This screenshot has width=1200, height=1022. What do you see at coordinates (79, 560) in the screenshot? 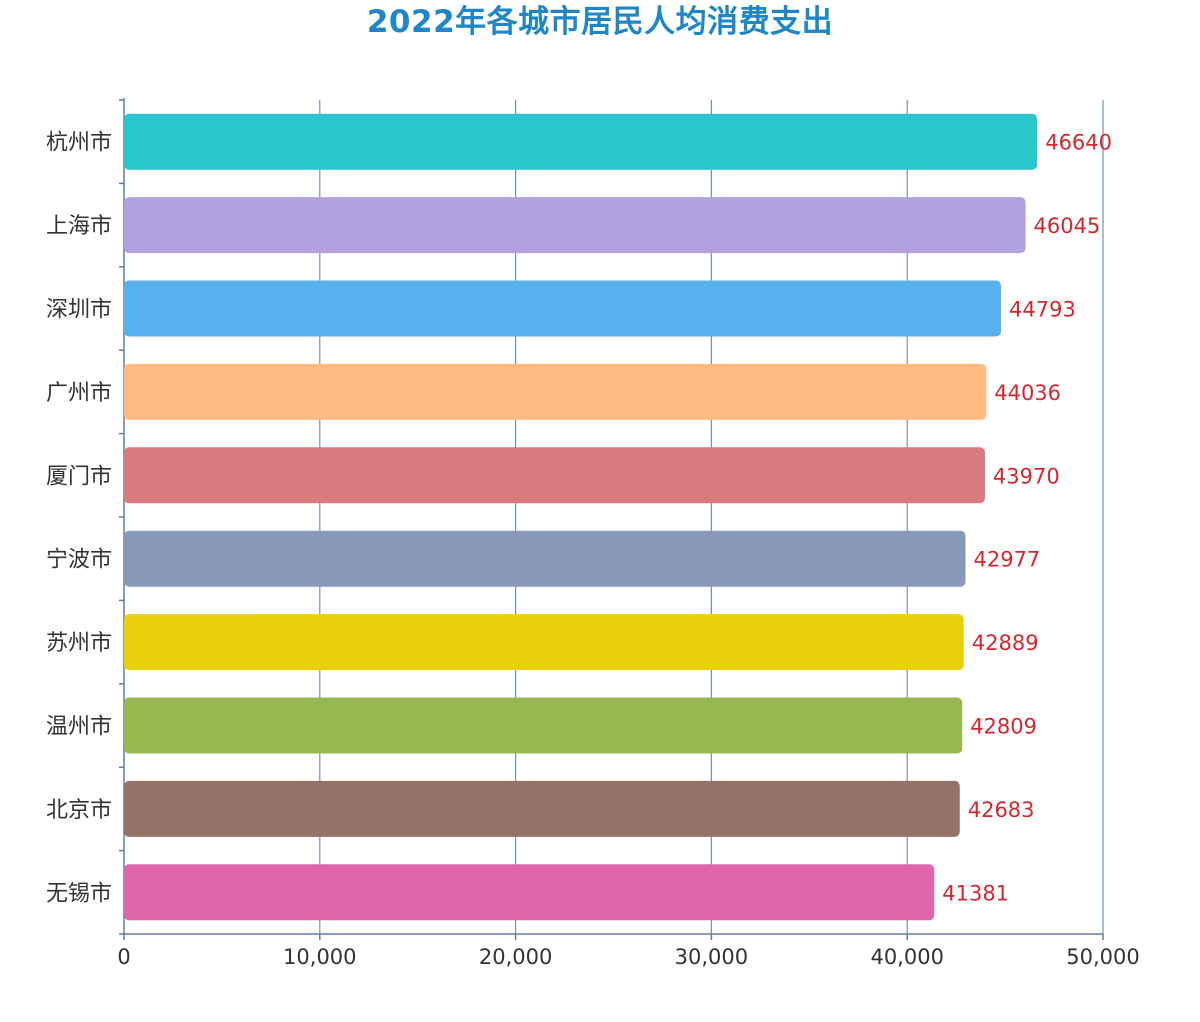
I see `category-label: 宁波市` at bounding box center [79, 560].